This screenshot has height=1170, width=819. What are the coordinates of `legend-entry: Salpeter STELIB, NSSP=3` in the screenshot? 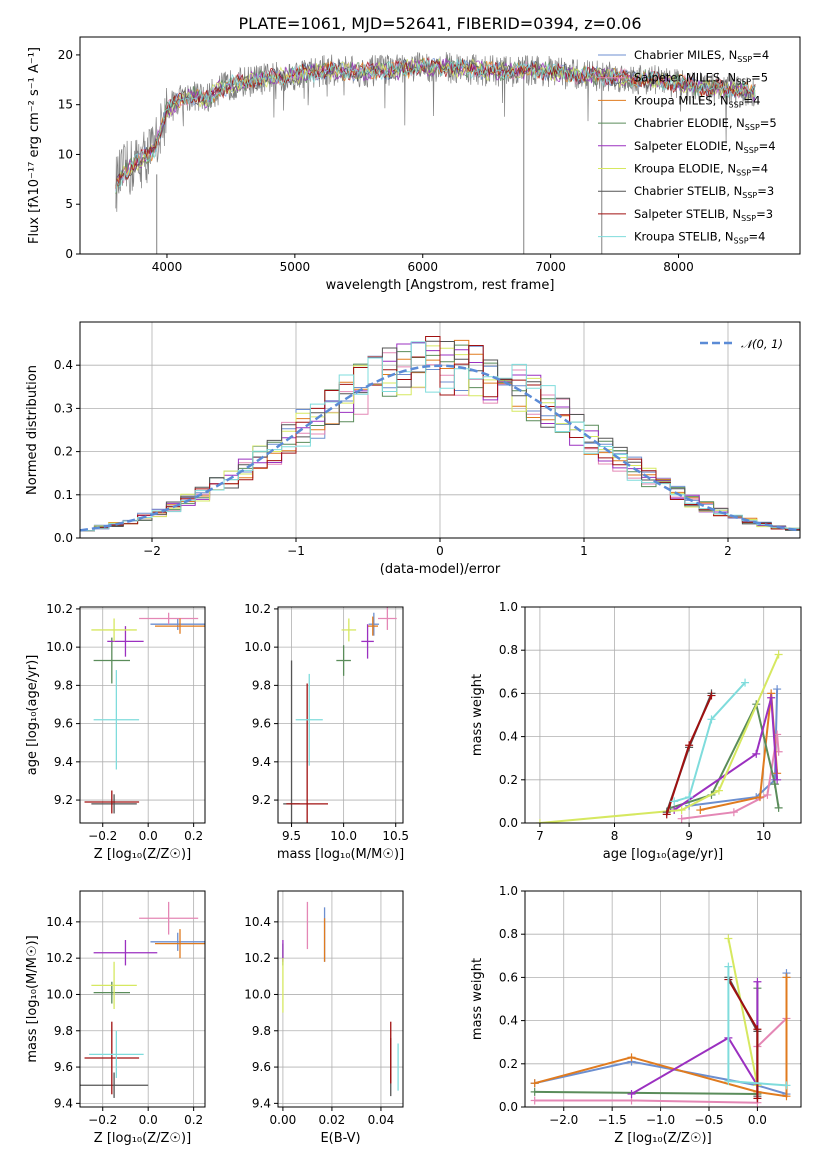 It's located at (703, 215).